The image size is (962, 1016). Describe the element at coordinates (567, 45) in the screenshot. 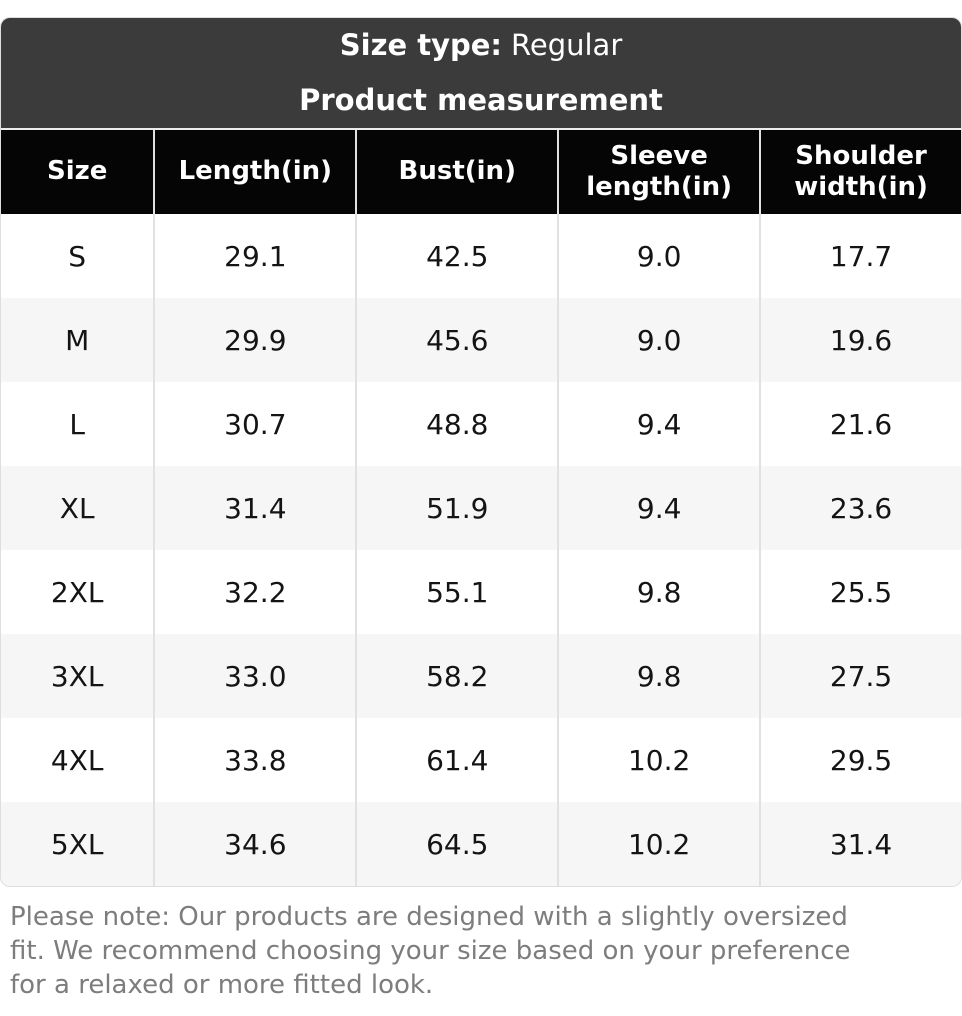

I see `size-type-value: Regular` at that location.